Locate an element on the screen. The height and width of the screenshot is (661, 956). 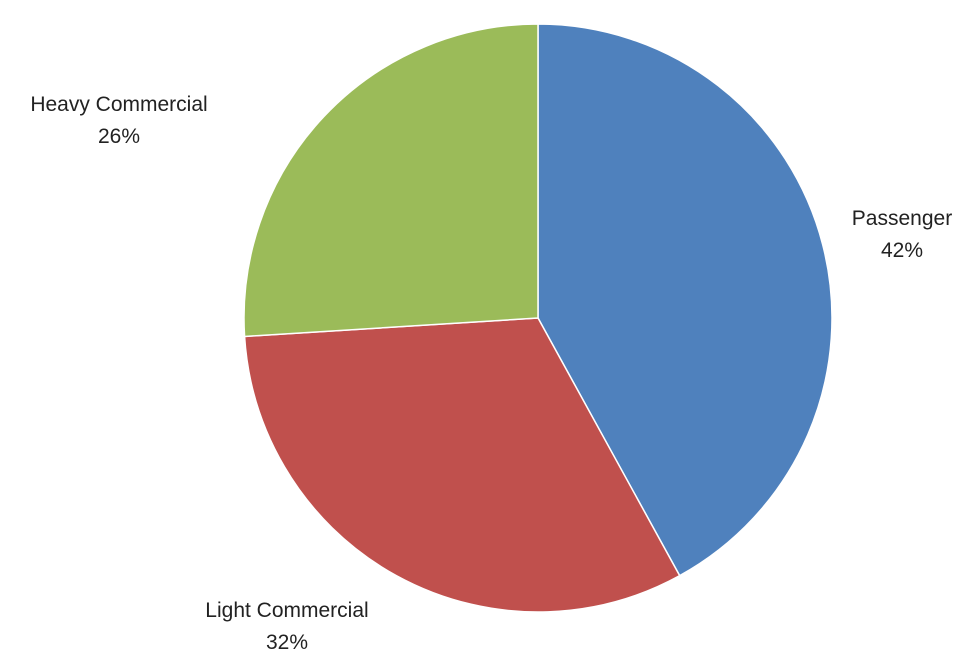
slice-percent-passenger: 42% is located at coordinates (902, 250).